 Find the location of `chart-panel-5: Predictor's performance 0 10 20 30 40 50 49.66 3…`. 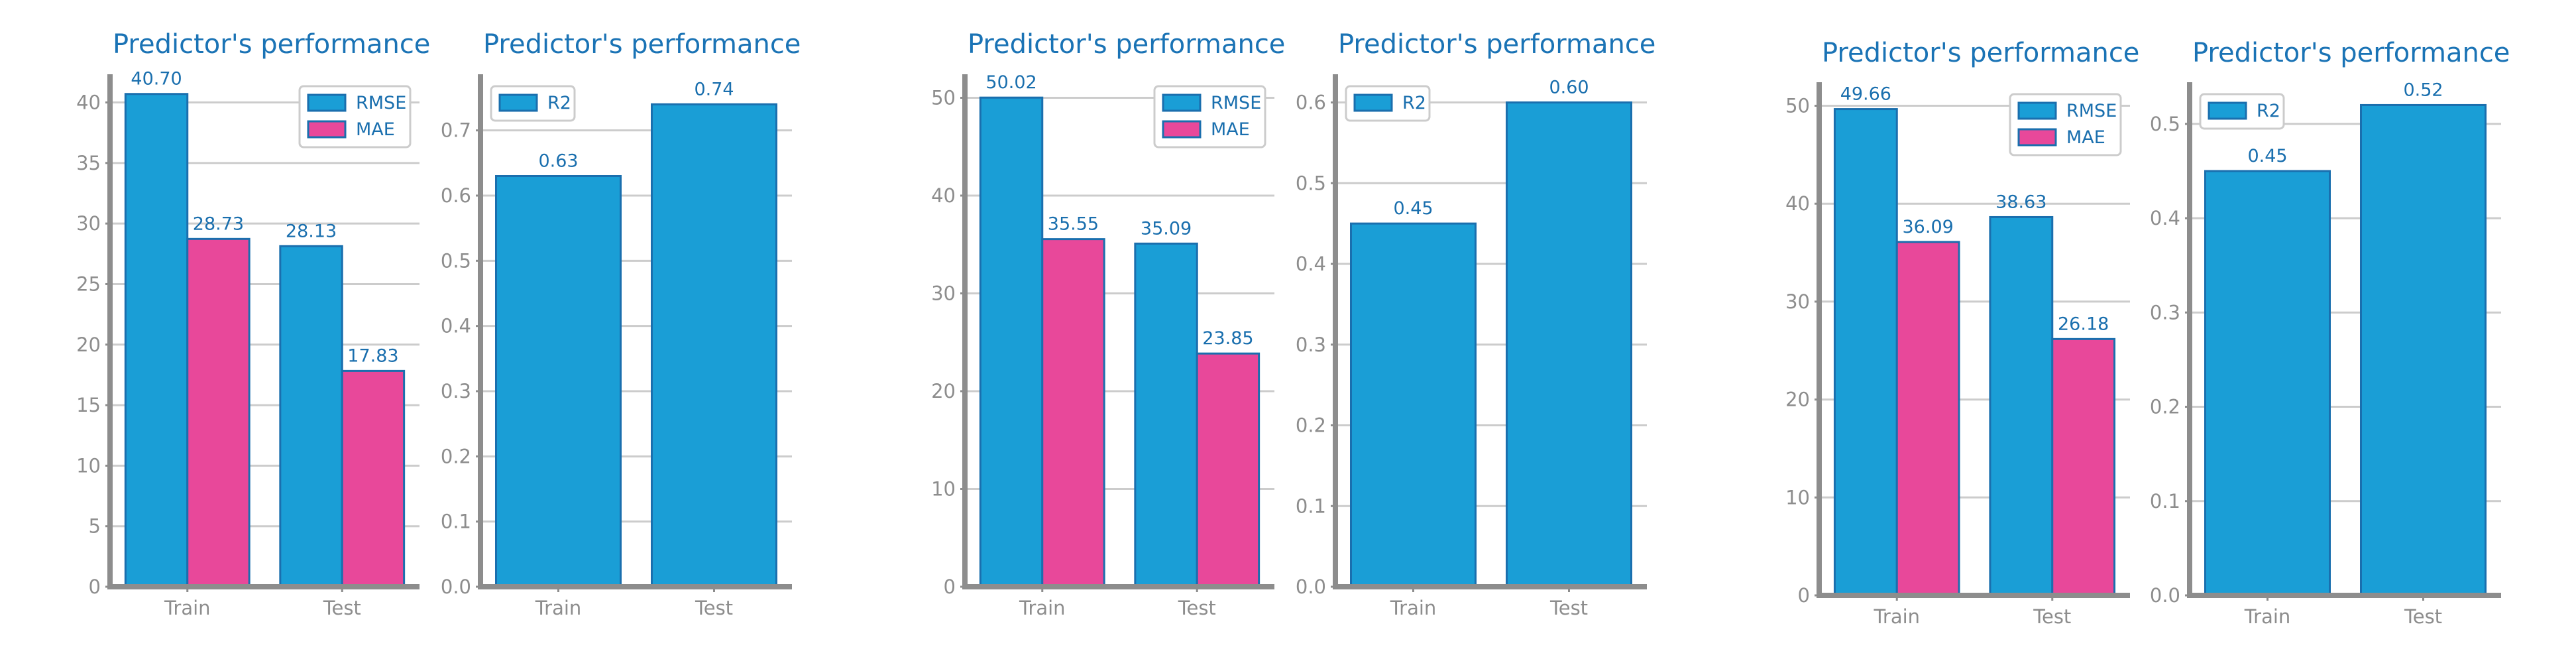

chart-panel-5: Predictor's performance 0 10 20 30 40 50 49.66 3… is located at coordinates (1962, 333).